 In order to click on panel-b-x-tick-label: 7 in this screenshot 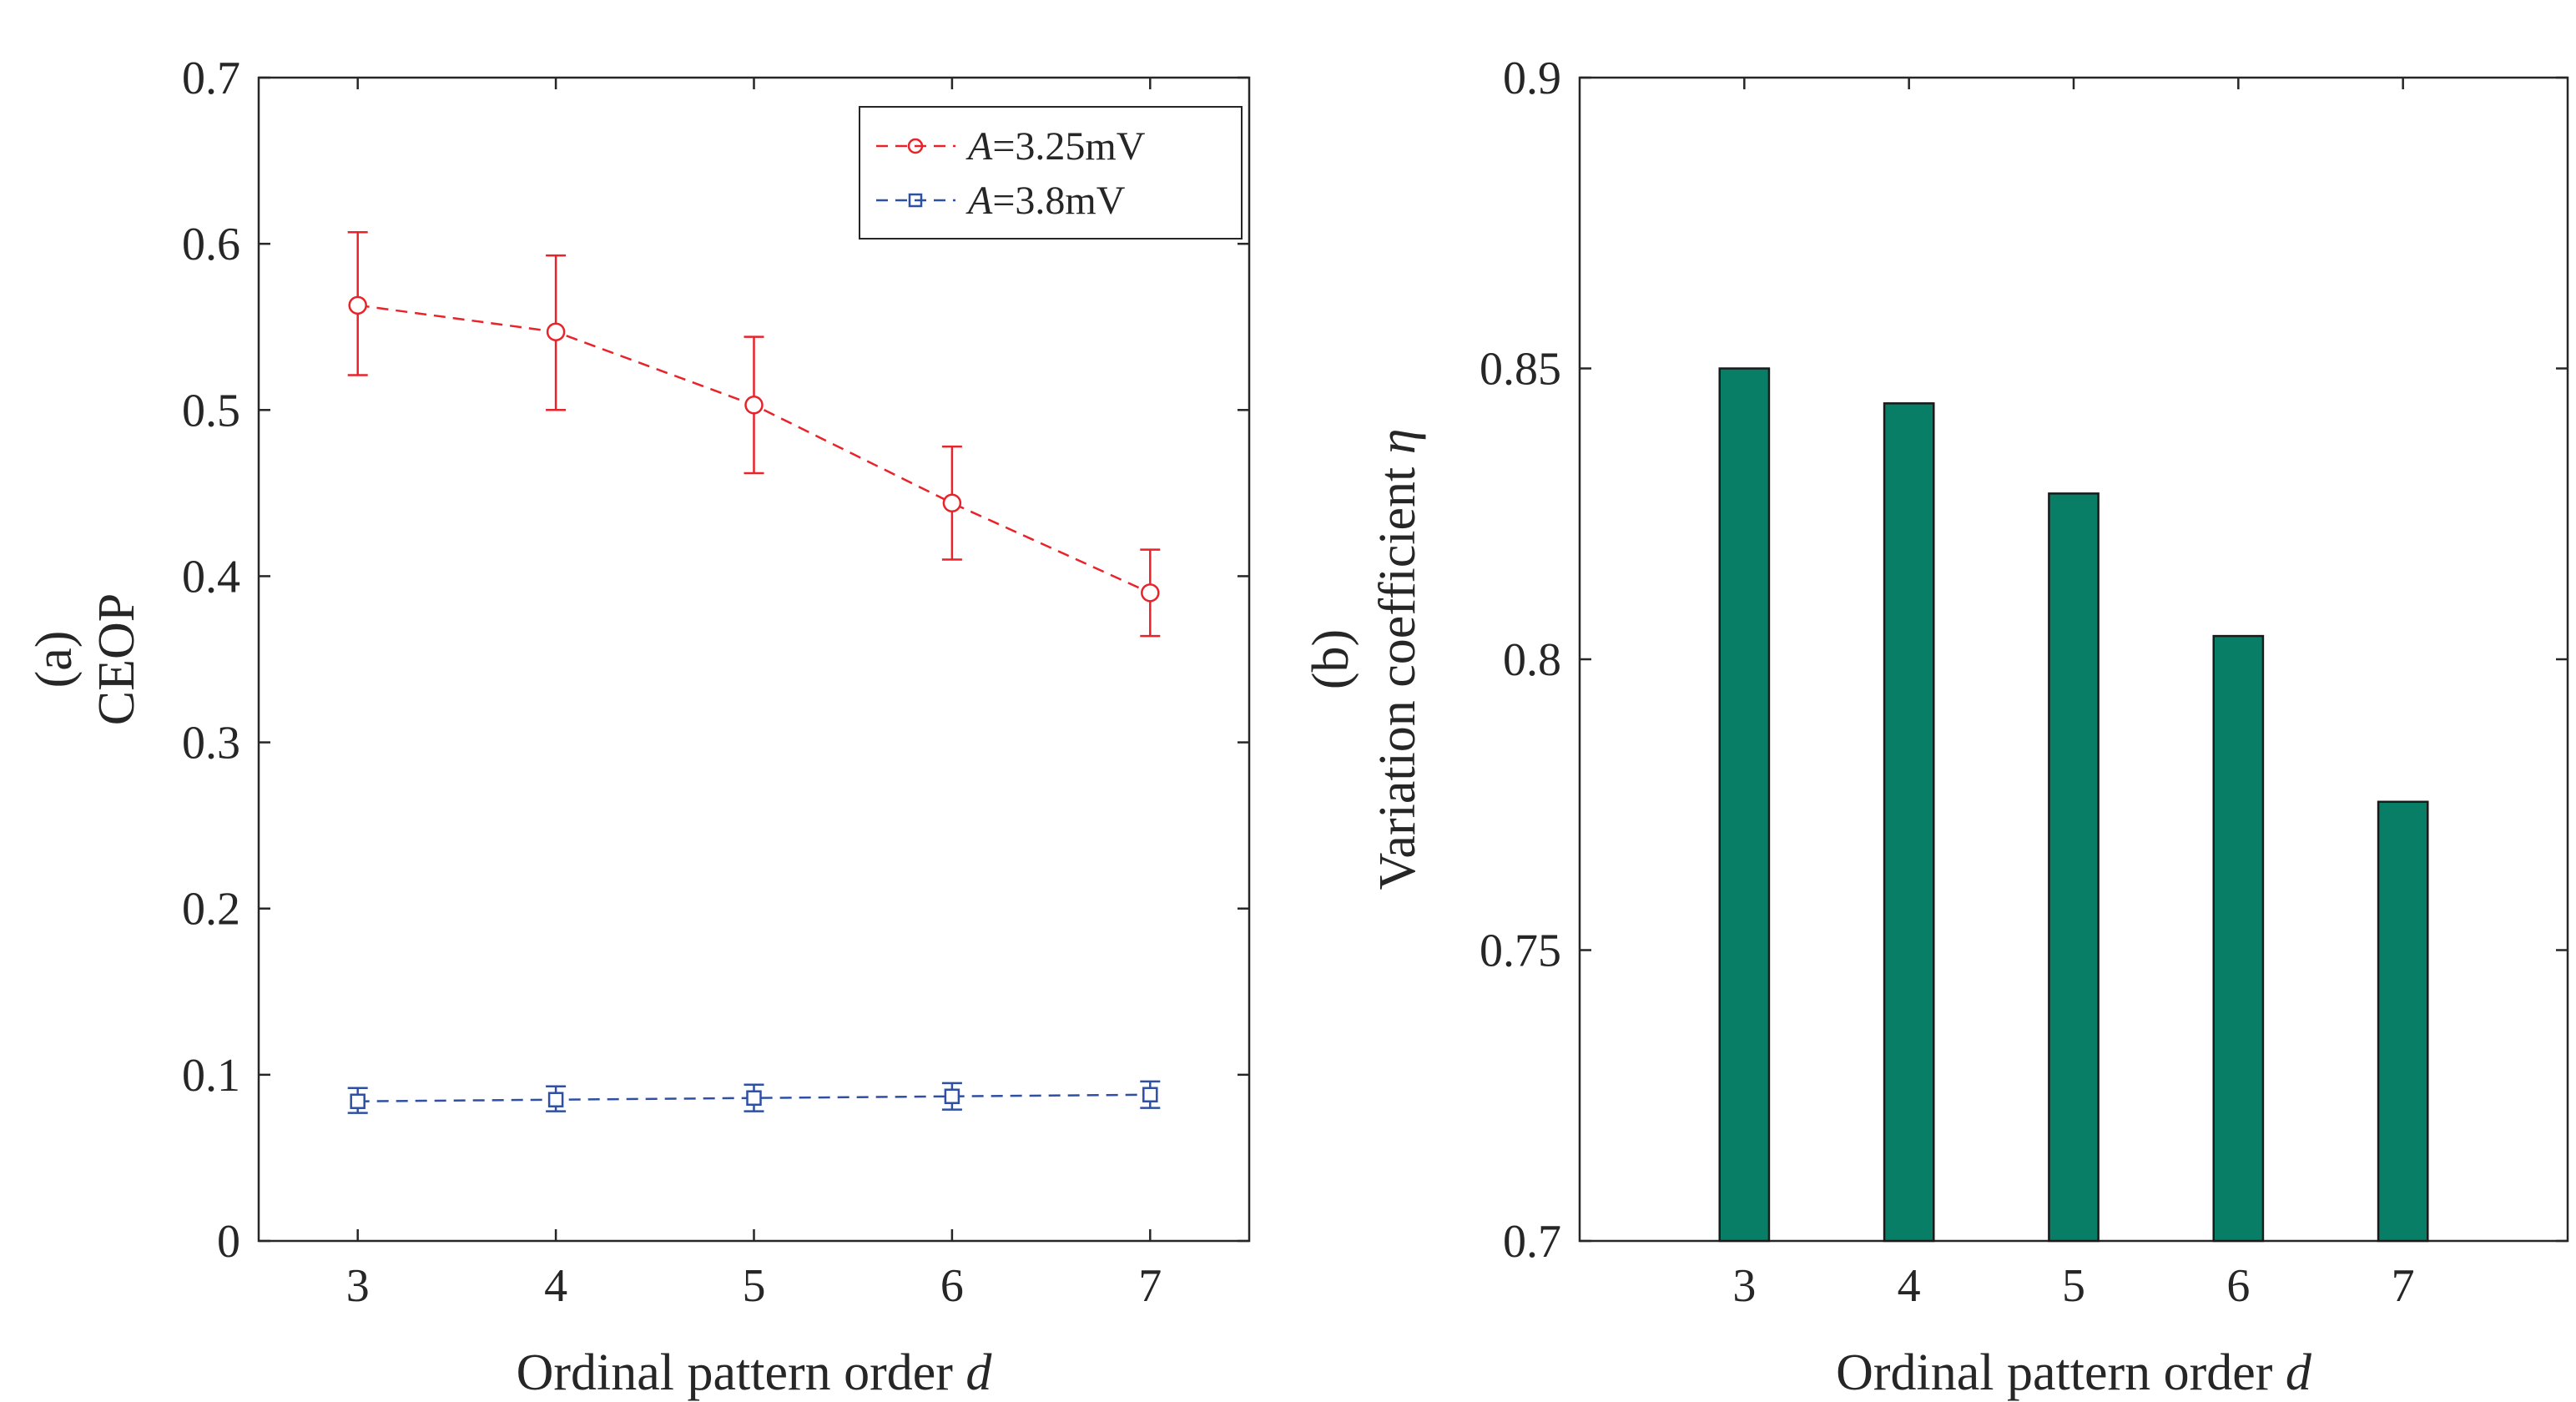, I will do `click(2403, 1286)`.